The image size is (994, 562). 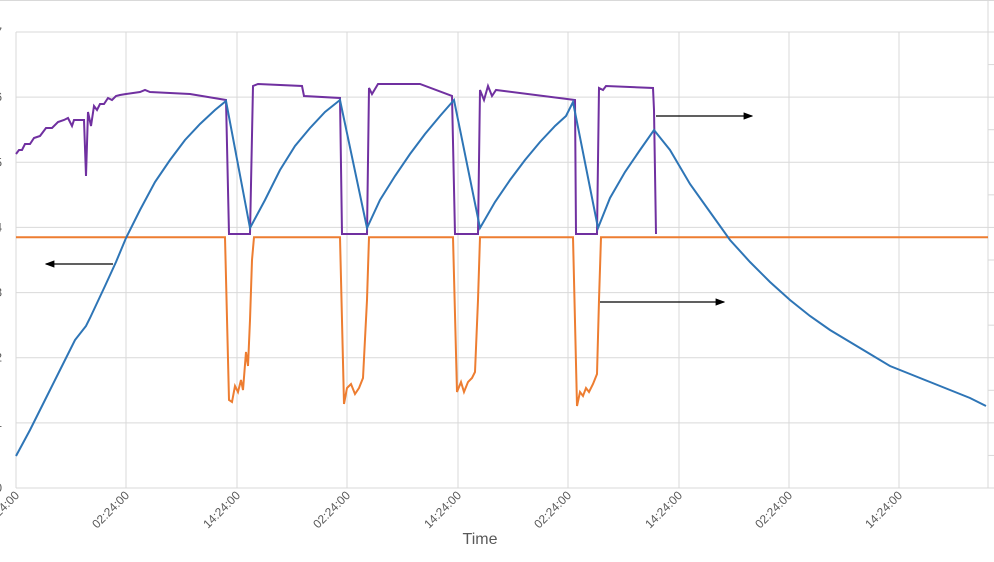 What do you see at coordinates (1, 293) in the screenshot?
I see `y-tick-label: 3` at bounding box center [1, 293].